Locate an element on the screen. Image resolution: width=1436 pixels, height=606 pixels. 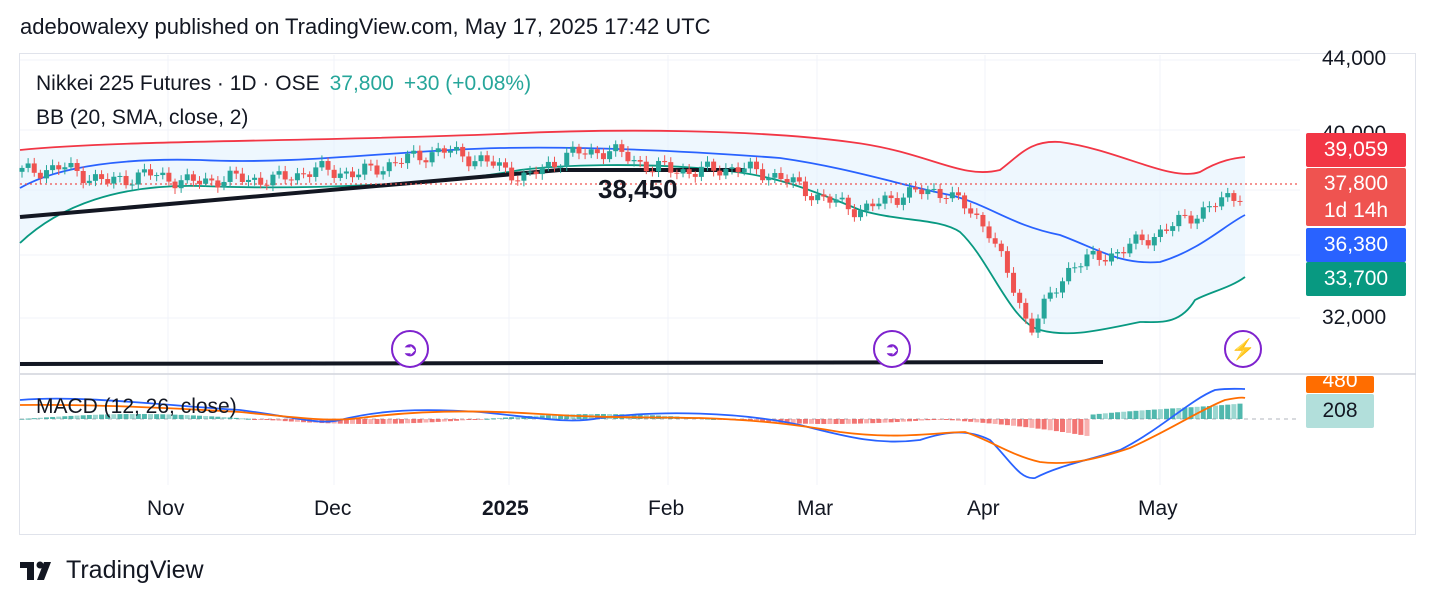
brand: TradingView is located at coordinates (112, 570).